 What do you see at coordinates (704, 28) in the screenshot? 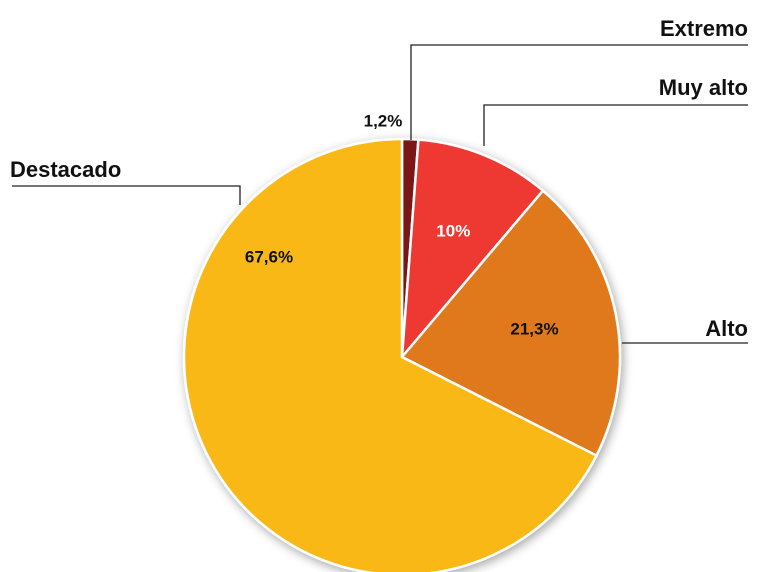
I see `category-label-extremo: Extremo` at bounding box center [704, 28].